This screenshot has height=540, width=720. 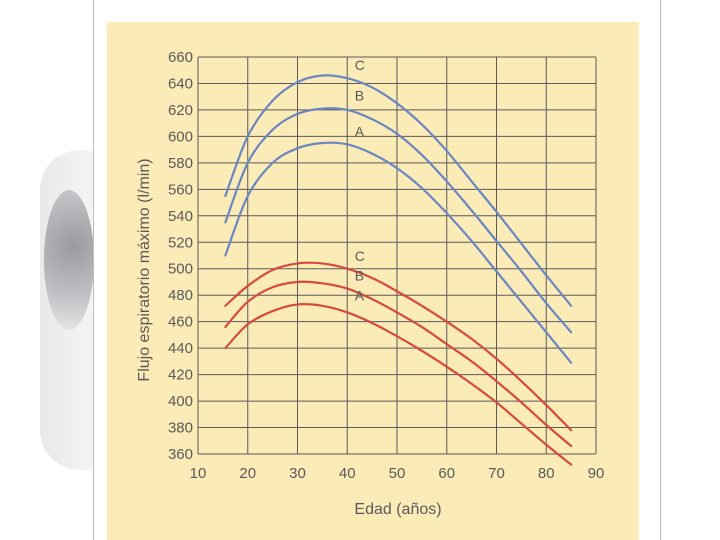 I want to click on x-tick-label: 50, so click(x=397, y=473).